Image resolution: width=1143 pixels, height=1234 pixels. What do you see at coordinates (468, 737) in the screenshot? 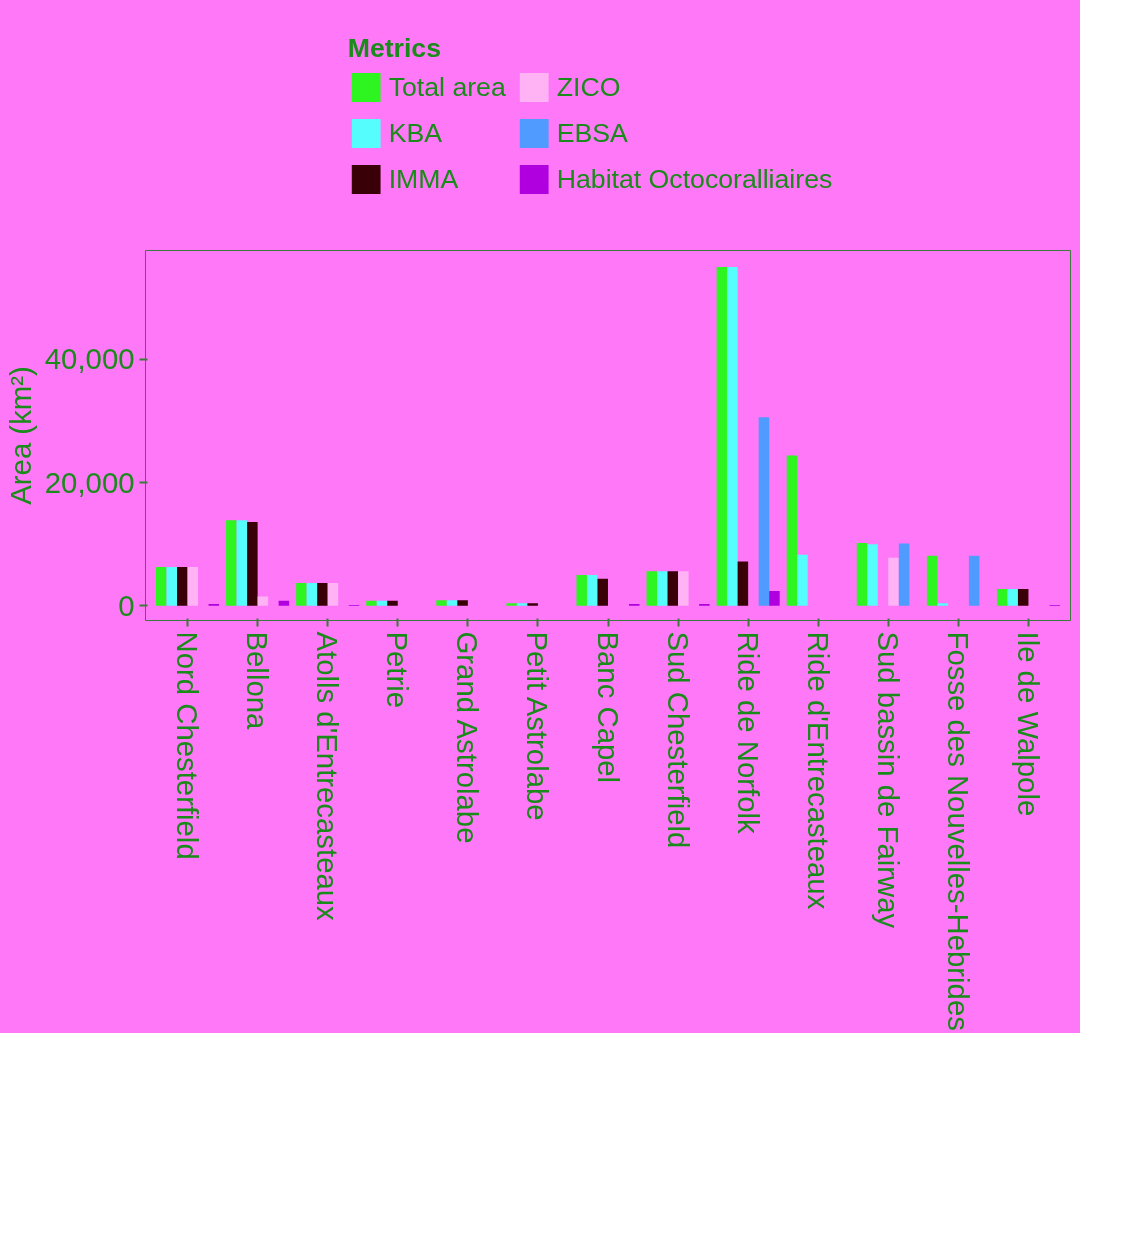
I see `x-tick-label: Grand Astrolabe` at bounding box center [468, 737].